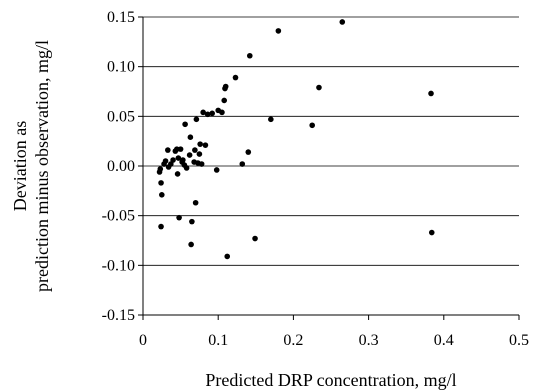 This screenshot has width=547, height=392. Describe the element at coordinates (121, 17) in the screenshot. I see `y-tick-label: 0.15` at that location.